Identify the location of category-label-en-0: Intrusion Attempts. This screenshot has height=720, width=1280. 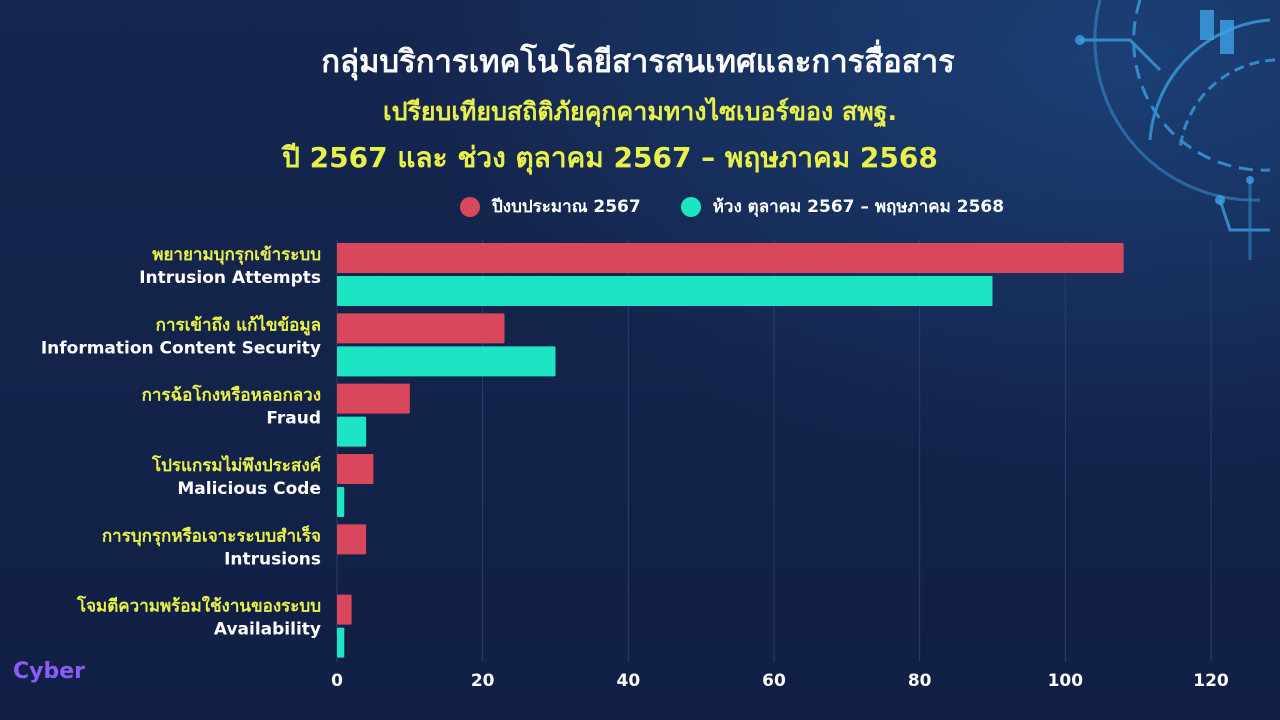
(230, 278).